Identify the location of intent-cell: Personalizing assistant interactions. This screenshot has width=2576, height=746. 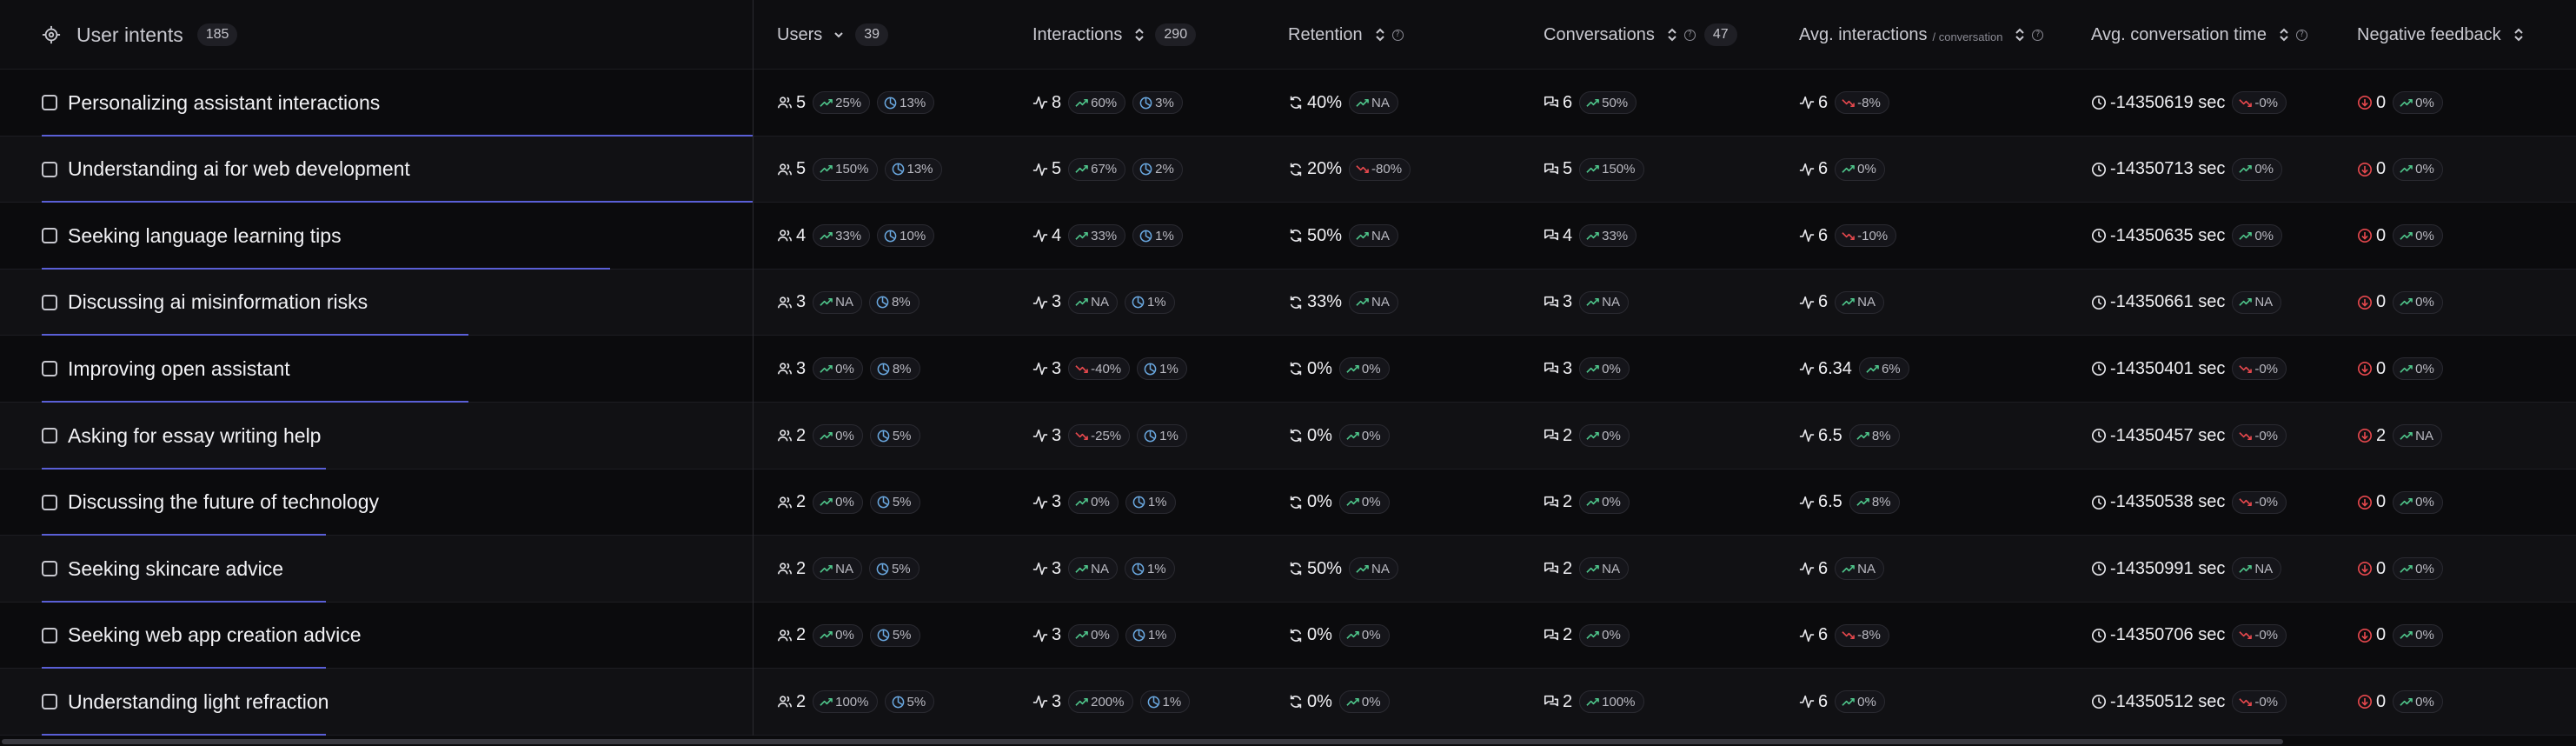
(211, 103).